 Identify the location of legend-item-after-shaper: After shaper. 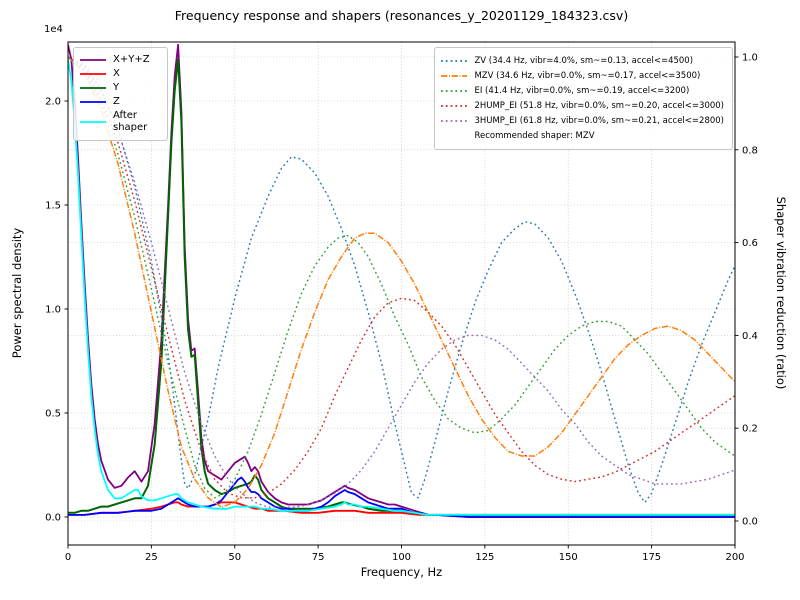
(119, 122).